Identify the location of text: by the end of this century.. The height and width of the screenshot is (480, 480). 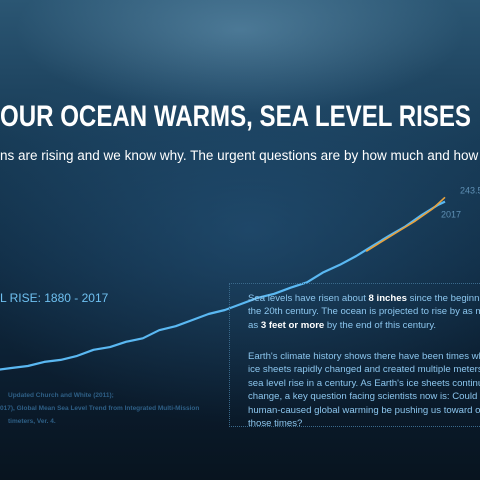
(380, 325).